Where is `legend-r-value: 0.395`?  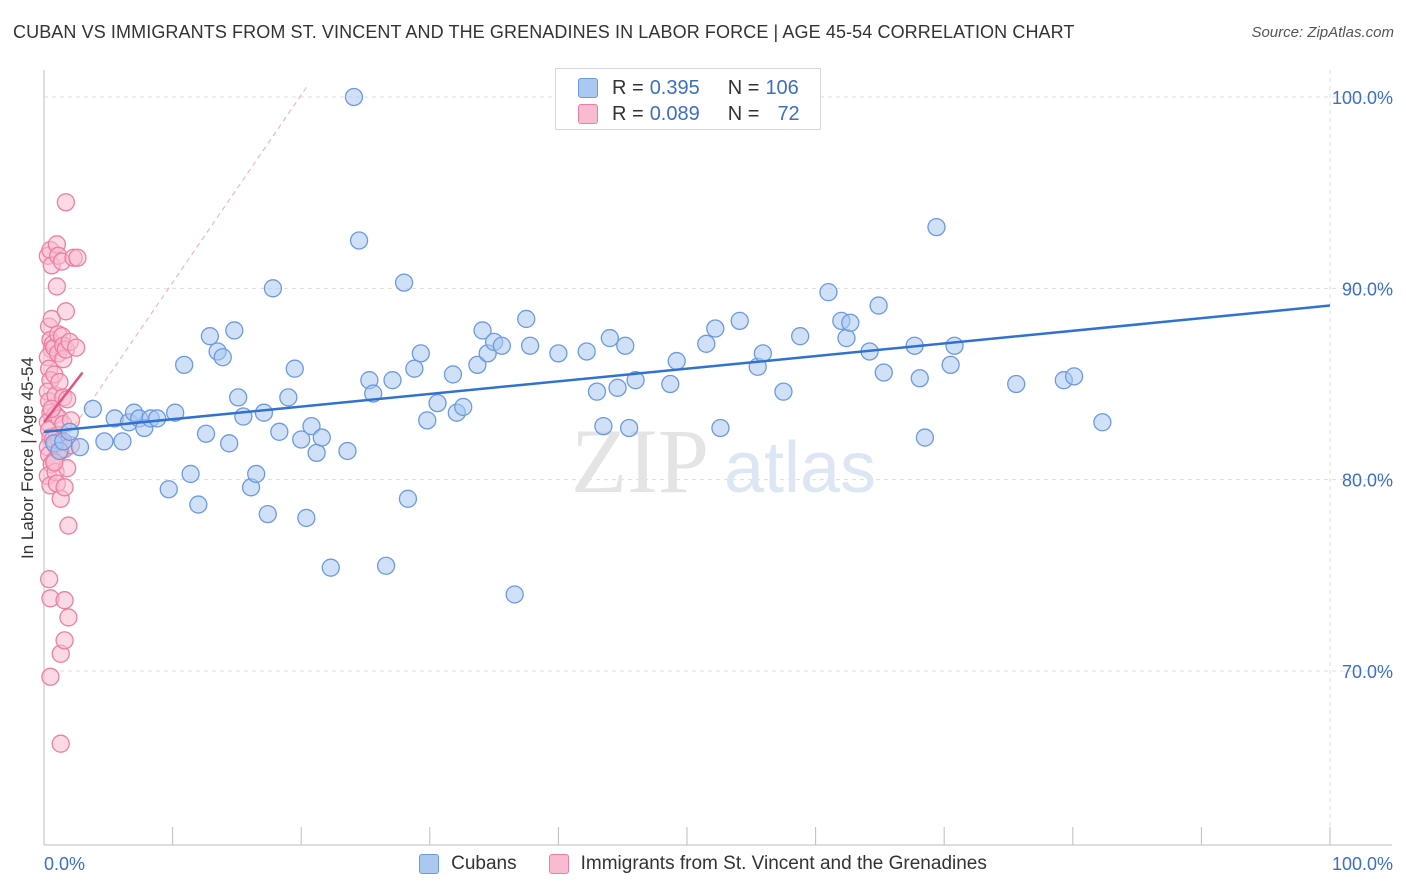 legend-r-value: 0.395 is located at coordinates (674, 87).